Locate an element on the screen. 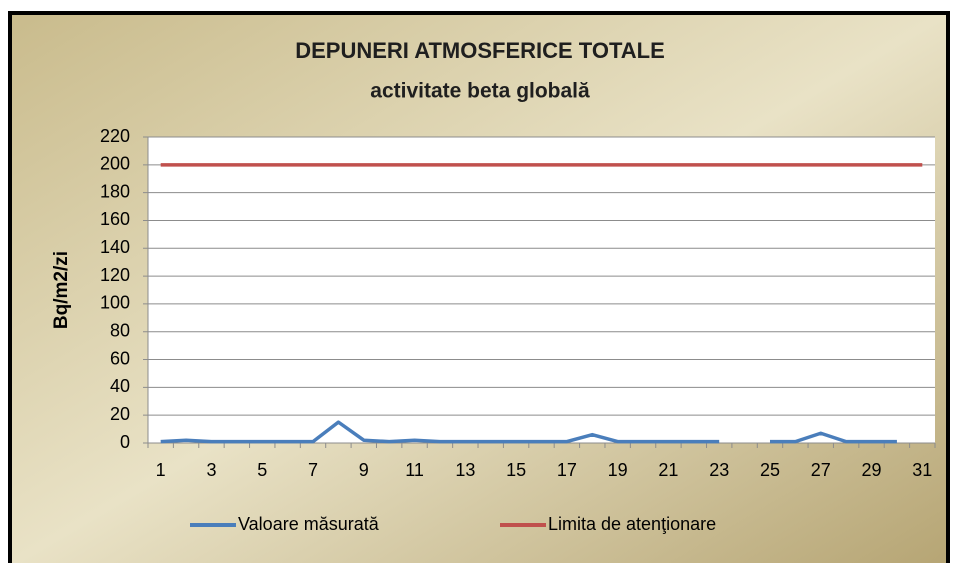  chart-title: DEPUNERI ATMOSFERICE TOTALE is located at coordinates (480, 50).